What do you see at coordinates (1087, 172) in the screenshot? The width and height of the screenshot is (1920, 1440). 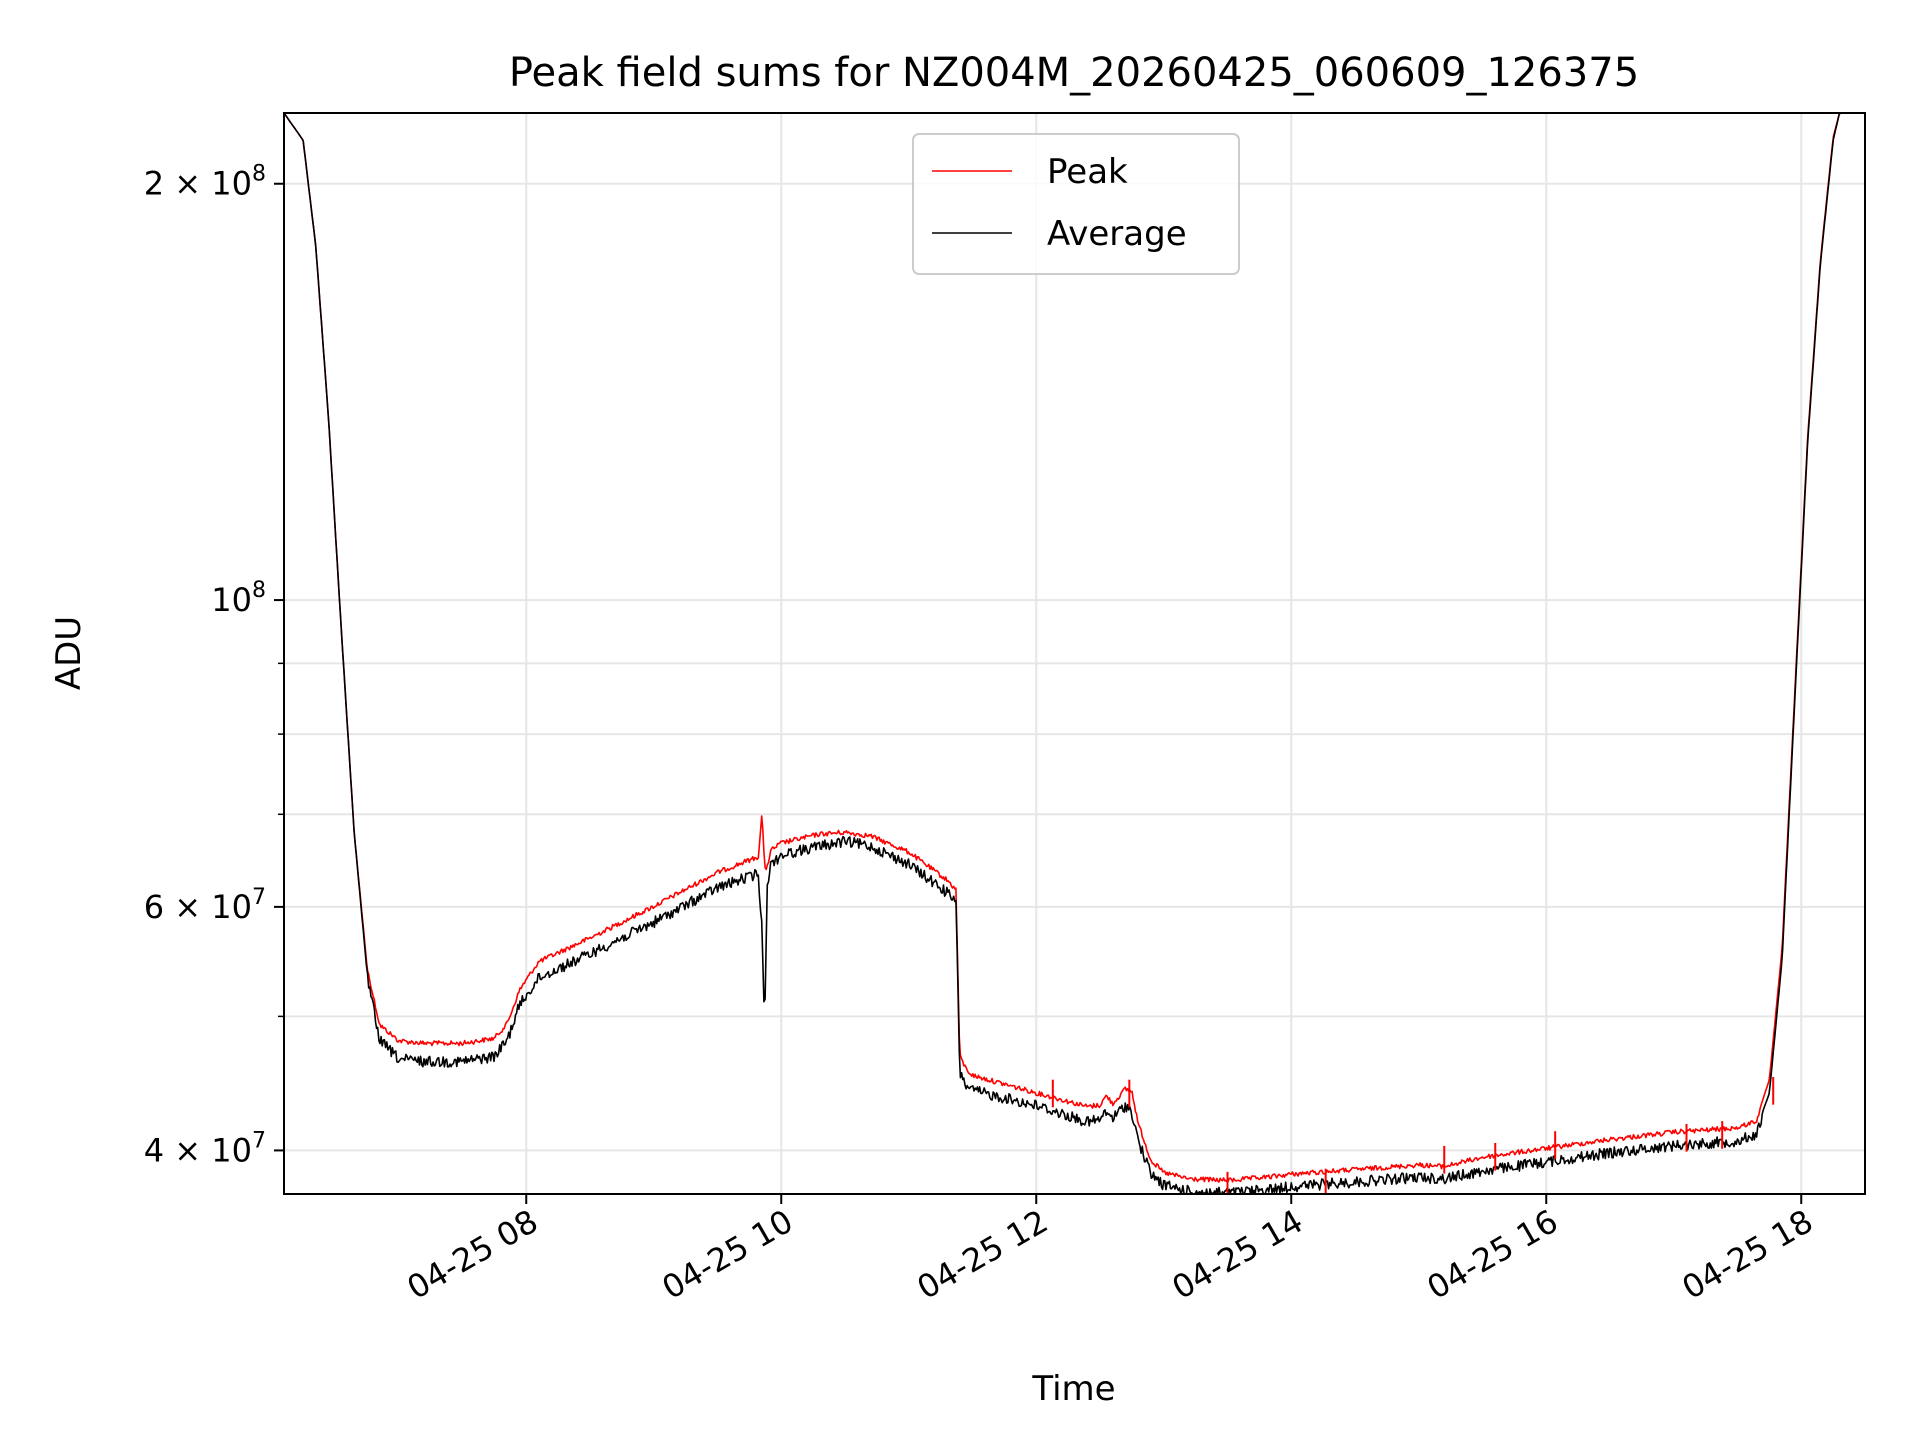 I see `legend-label-peak: Peak` at bounding box center [1087, 172].